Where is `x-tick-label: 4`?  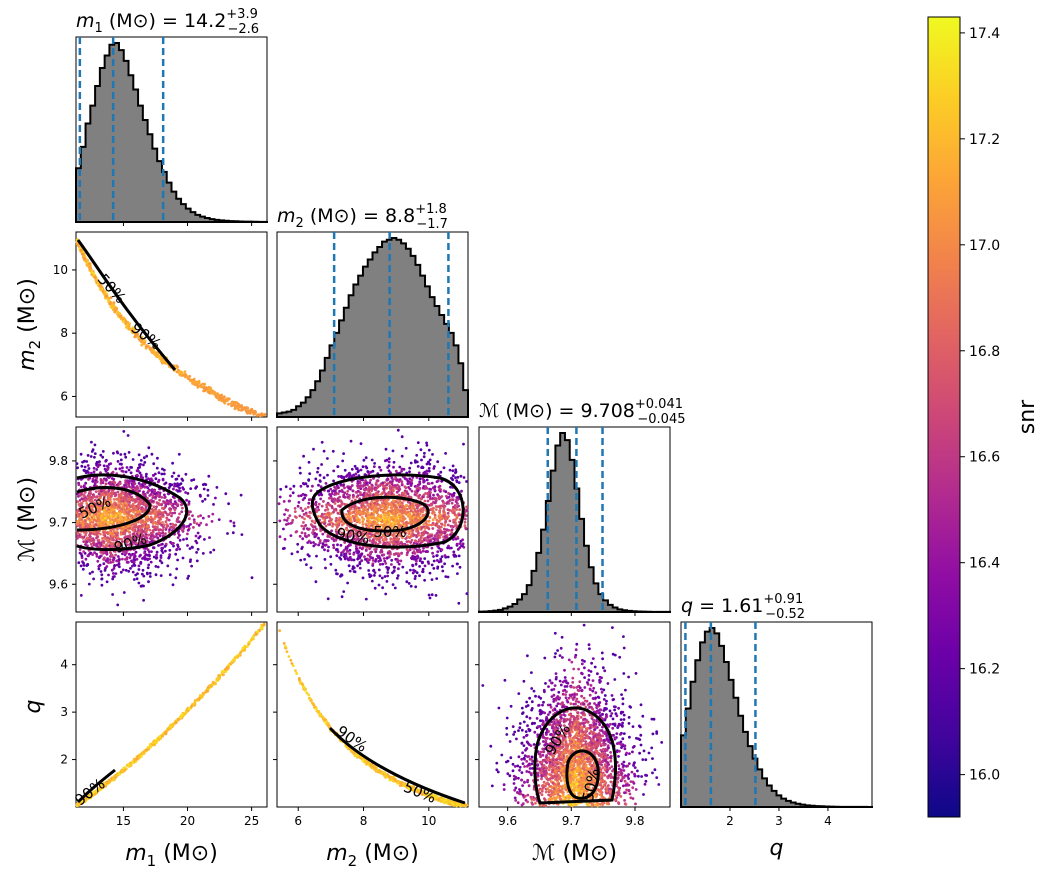 x-tick-label: 4 is located at coordinates (828, 821).